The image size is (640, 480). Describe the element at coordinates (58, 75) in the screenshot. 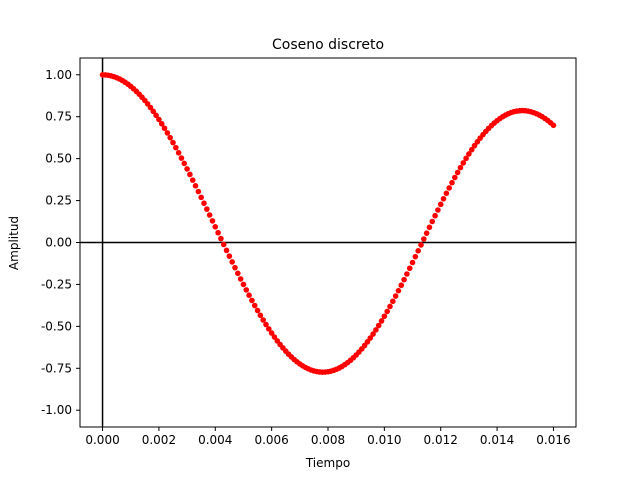

I see `y-tick-label: 1.00` at that location.